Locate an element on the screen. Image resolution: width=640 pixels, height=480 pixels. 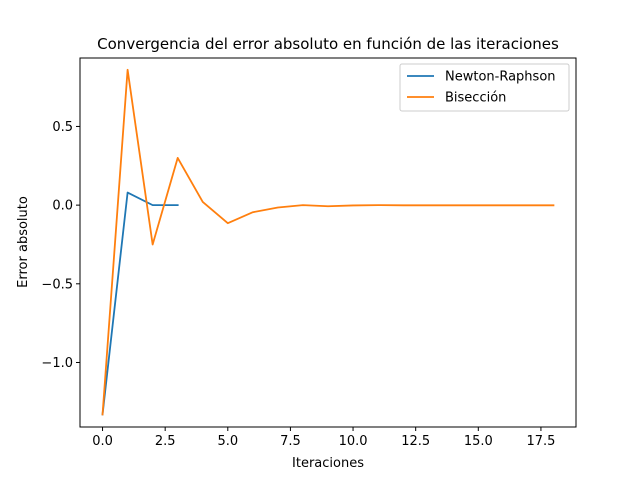
y-tick-label: 0.0 is located at coordinates (62, 206).